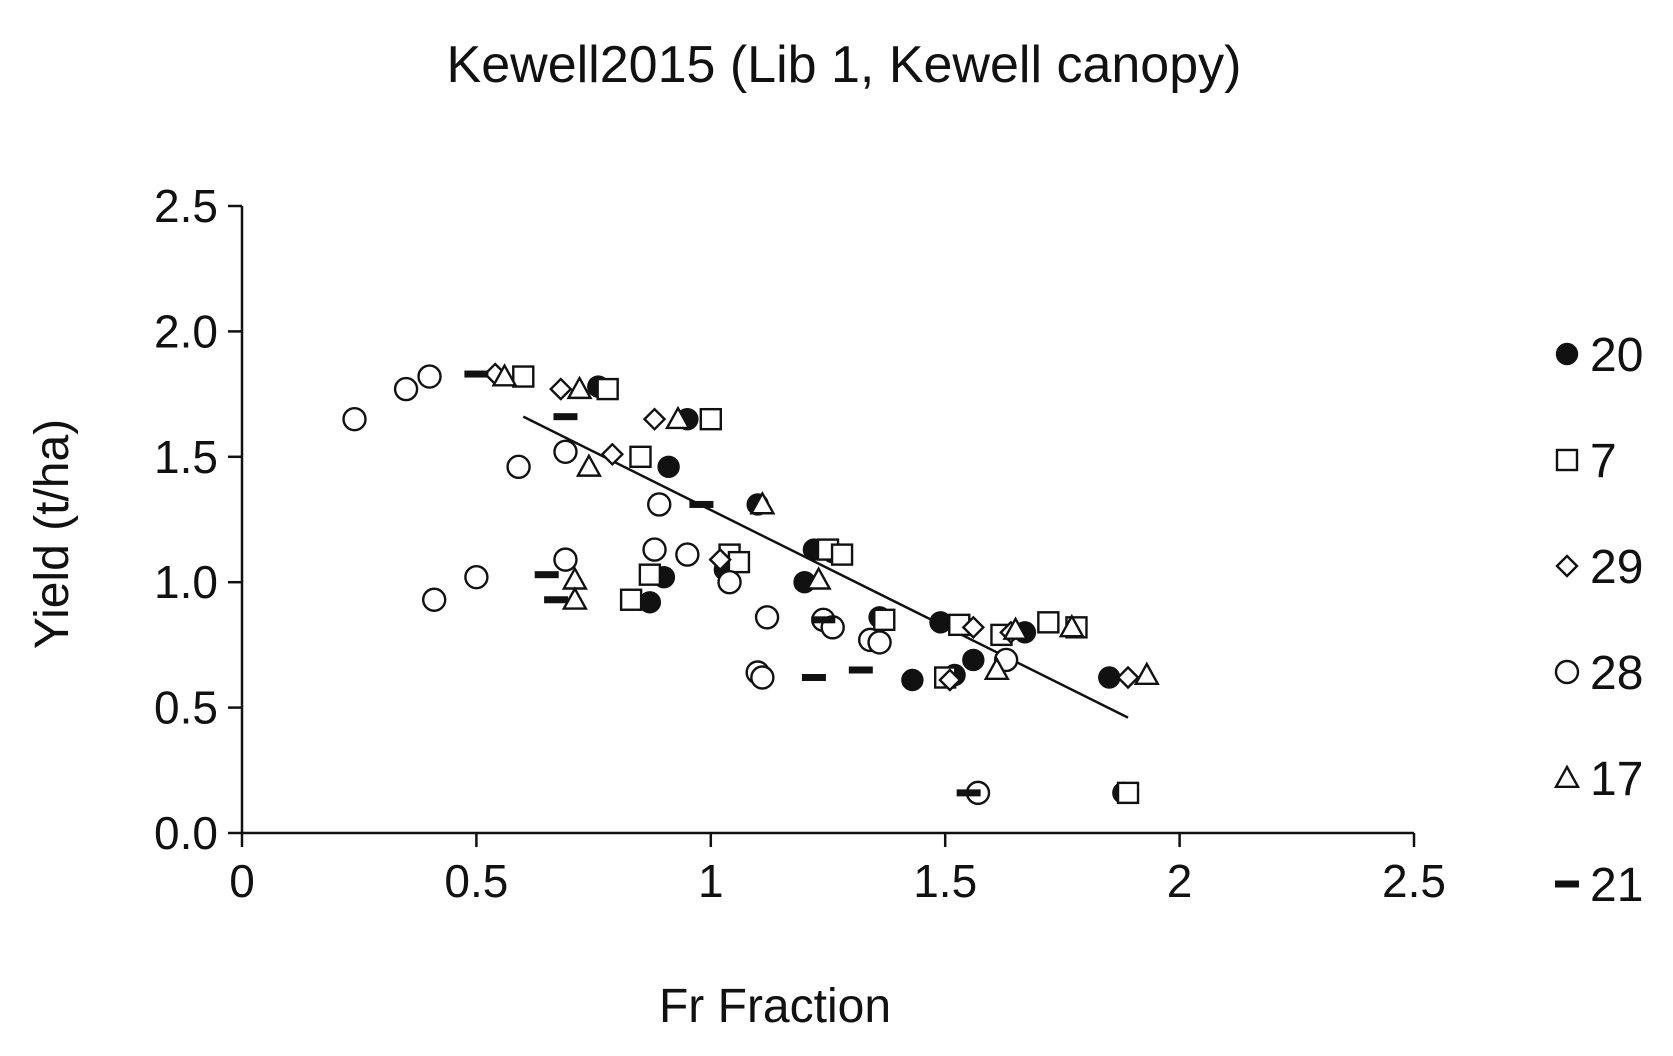  Describe the element at coordinates (945, 881) in the screenshot. I see `x-tick-label: 1.5` at that location.